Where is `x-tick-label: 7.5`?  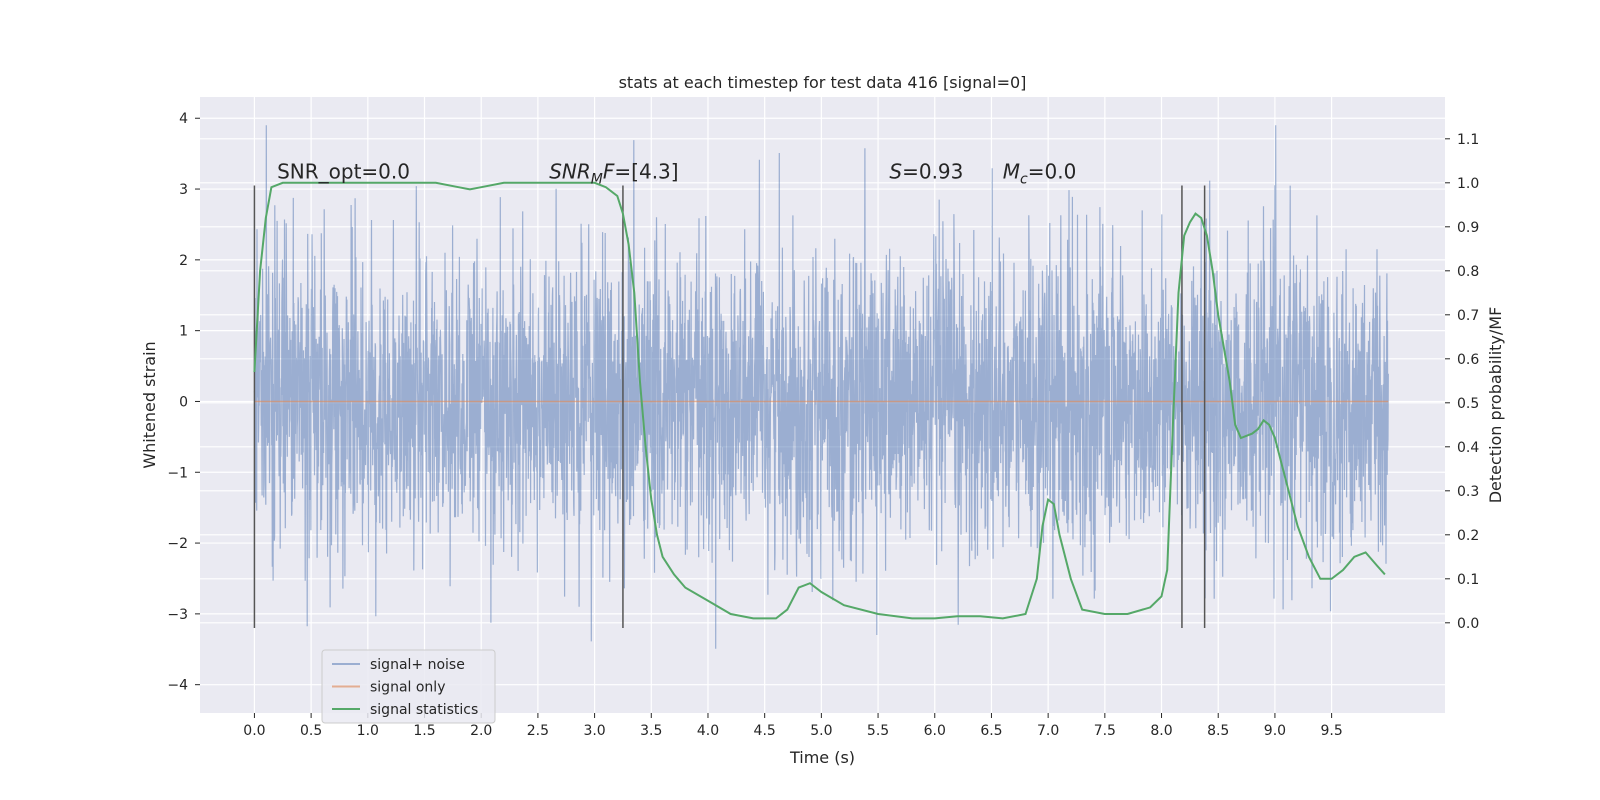
x-tick-label: 7.5 is located at coordinates (1105, 731).